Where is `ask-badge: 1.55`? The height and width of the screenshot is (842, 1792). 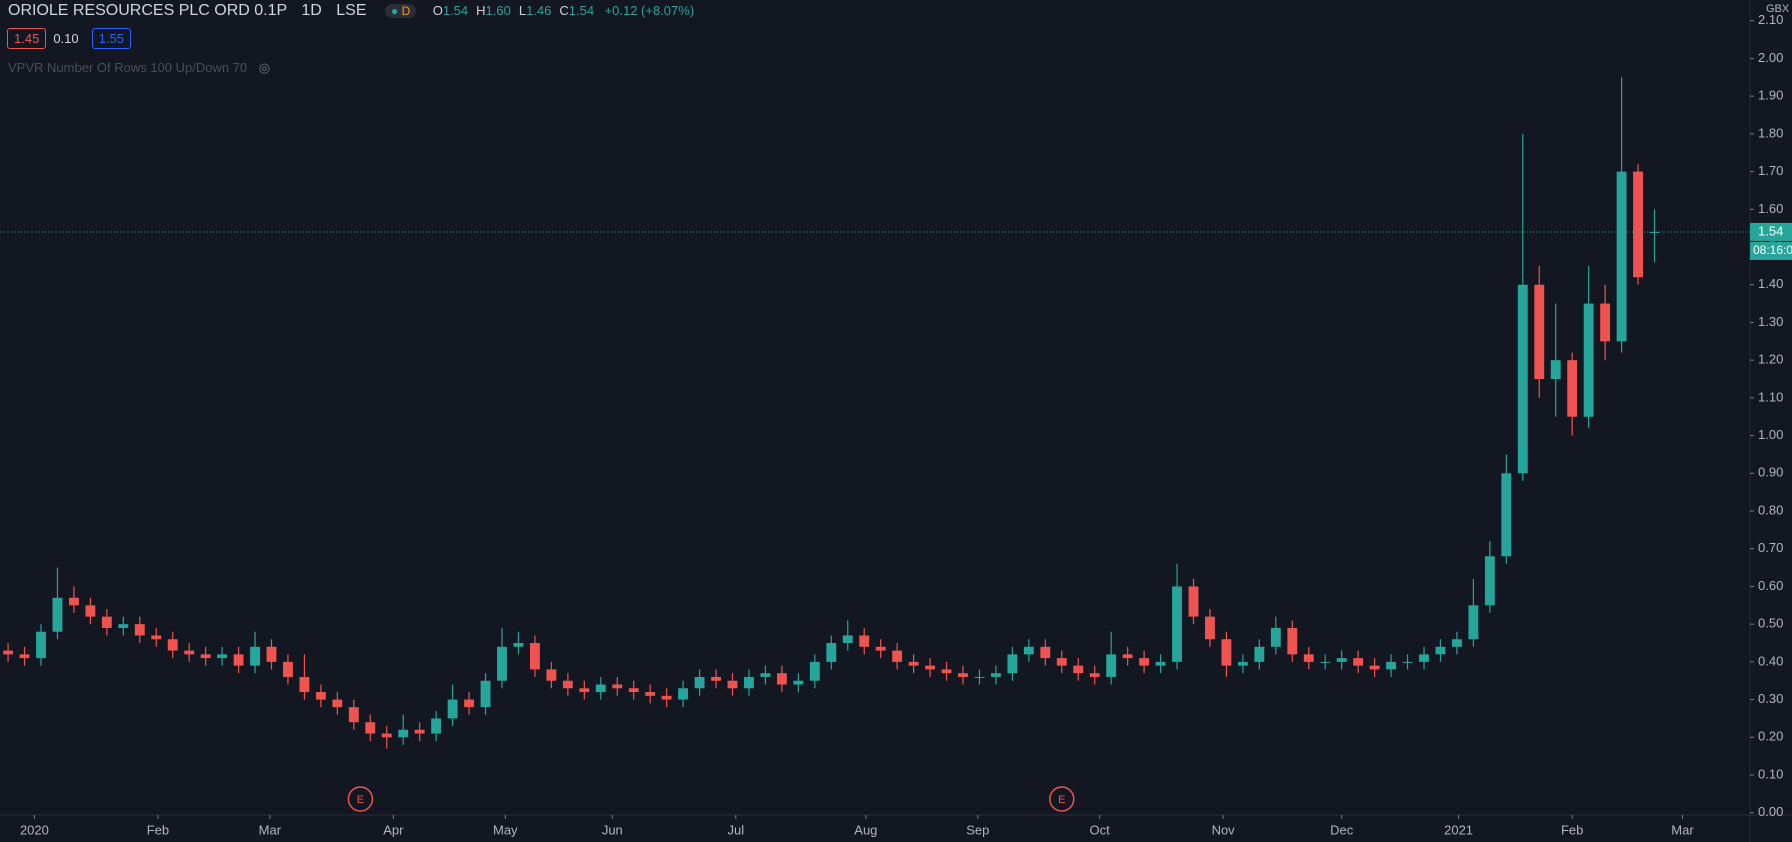
ask-badge: 1.55 is located at coordinates (111, 38).